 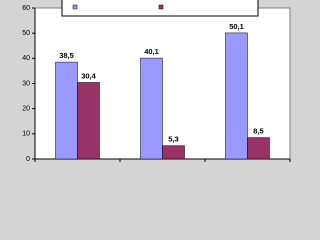 What do you see at coordinates (26, 134) in the screenshot?
I see `y-tick-label: 10` at bounding box center [26, 134].